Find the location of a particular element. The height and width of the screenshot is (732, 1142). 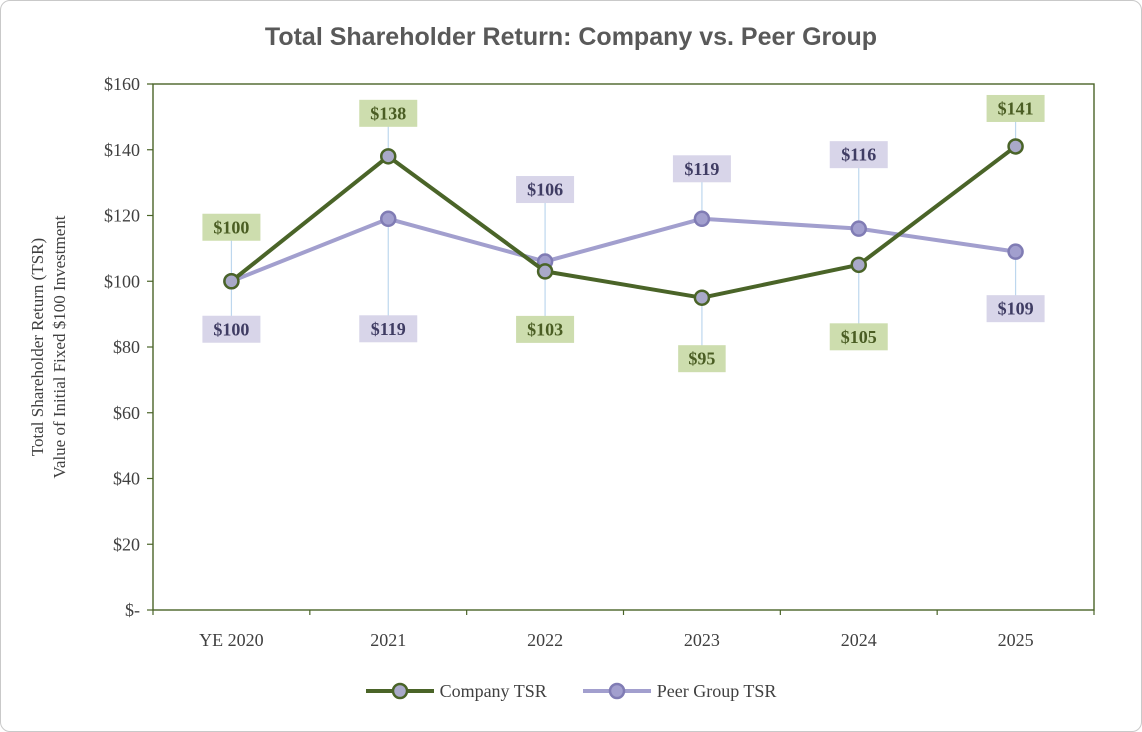

y-tick-label: $120 is located at coordinates (122, 216).